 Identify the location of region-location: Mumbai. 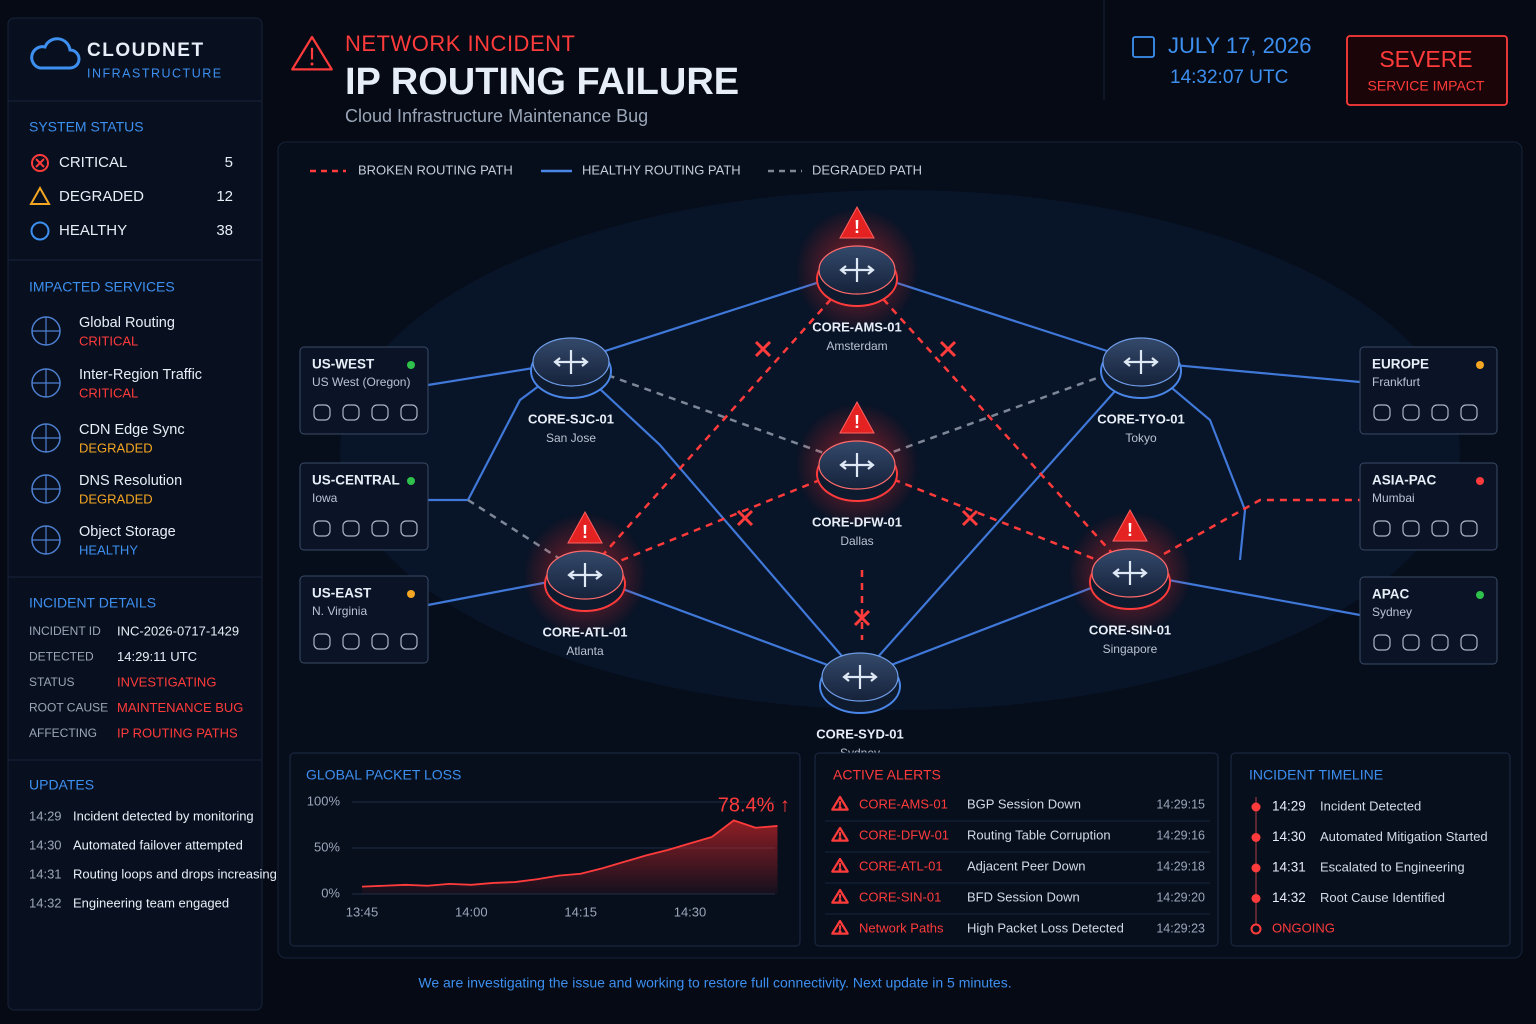
(1393, 498).